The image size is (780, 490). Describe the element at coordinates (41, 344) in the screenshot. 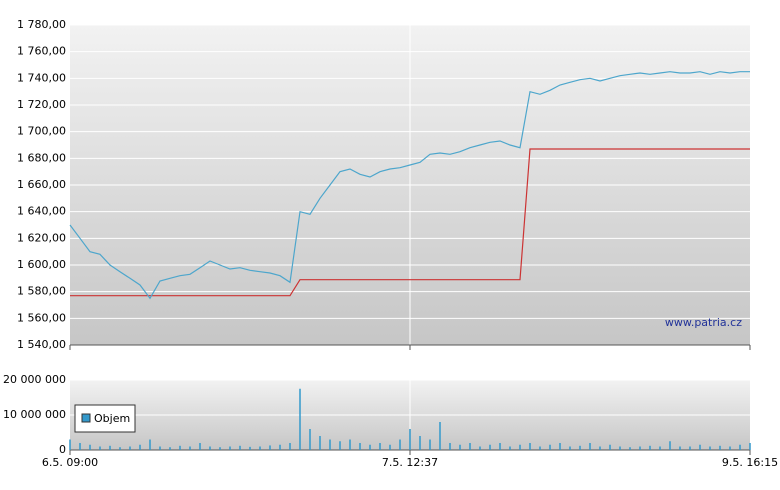

I see `y-tick-label: 1 540,00` at that location.